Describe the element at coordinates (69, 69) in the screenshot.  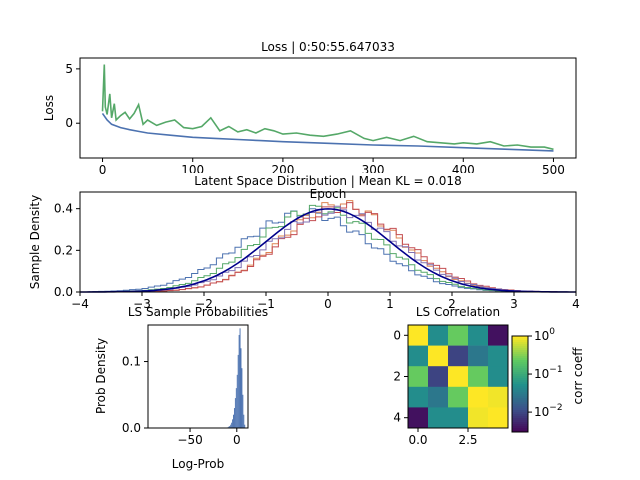
I see `loss-y-tick-label: 5` at that location.